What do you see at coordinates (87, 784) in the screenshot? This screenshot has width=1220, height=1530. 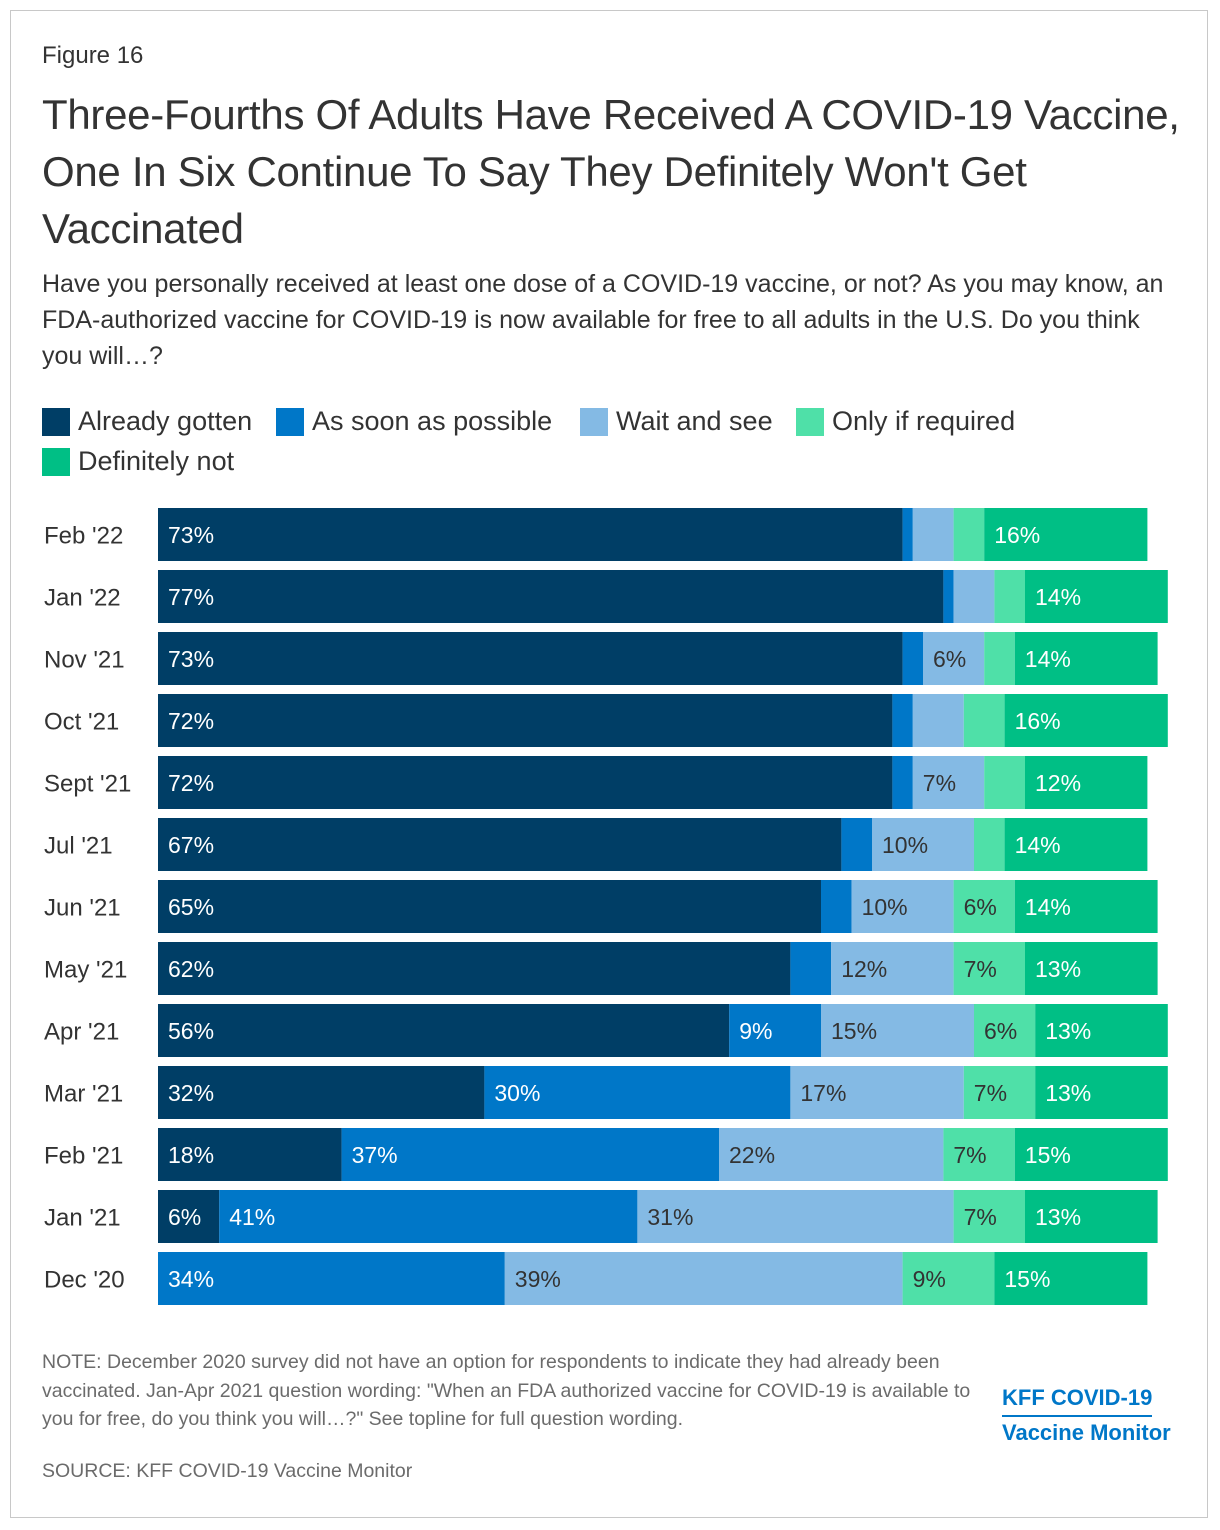 I see `category-label-sept-21: Sept '21` at bounding box center [87, 784].